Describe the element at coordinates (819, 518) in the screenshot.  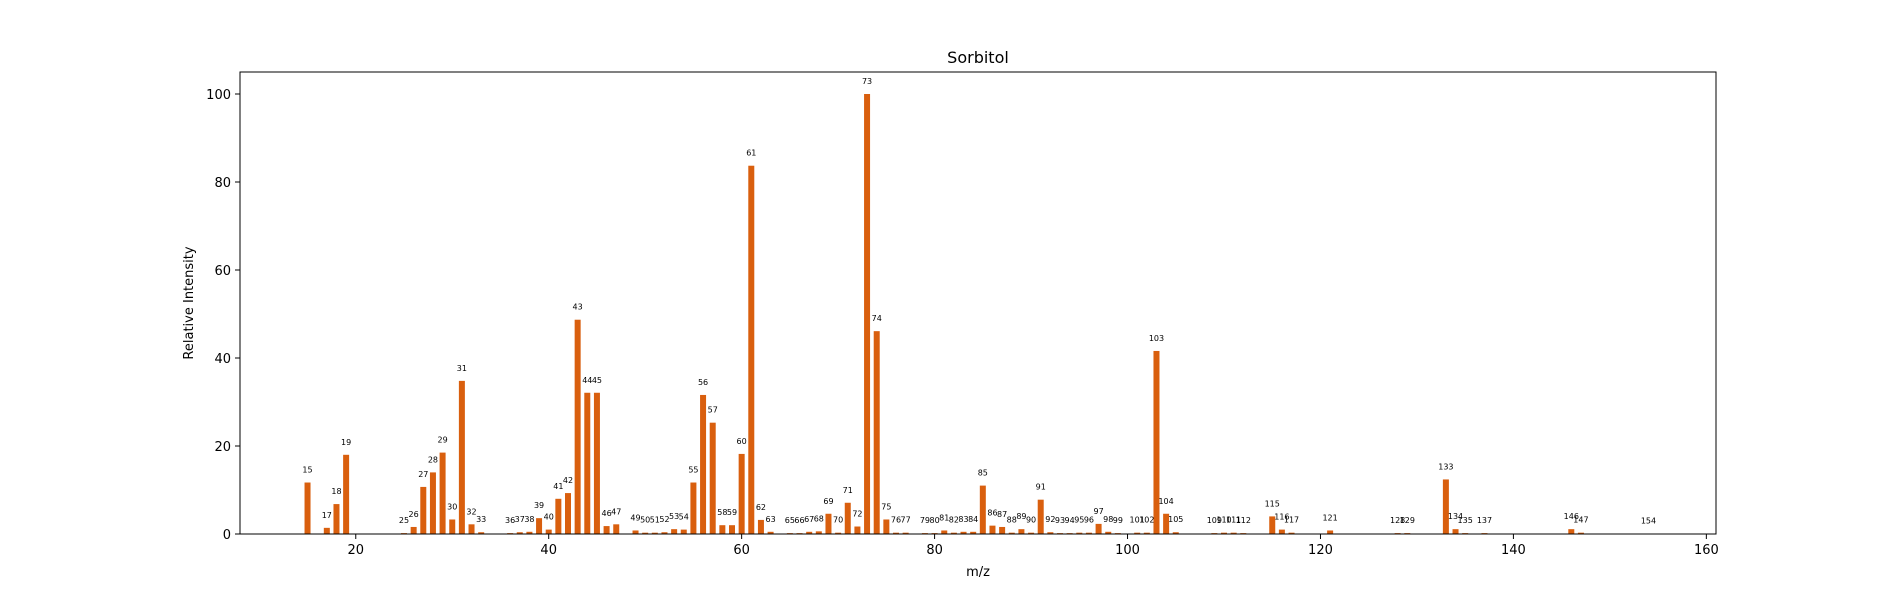
I see `bar-data-label: 68` at that location.